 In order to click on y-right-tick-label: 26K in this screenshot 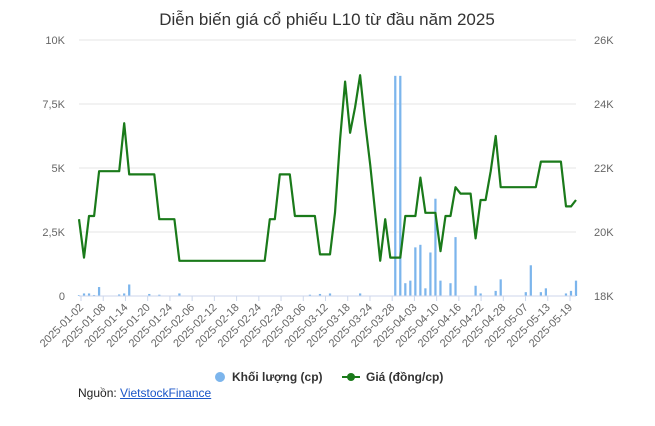, I will do `click(604, 41)`.